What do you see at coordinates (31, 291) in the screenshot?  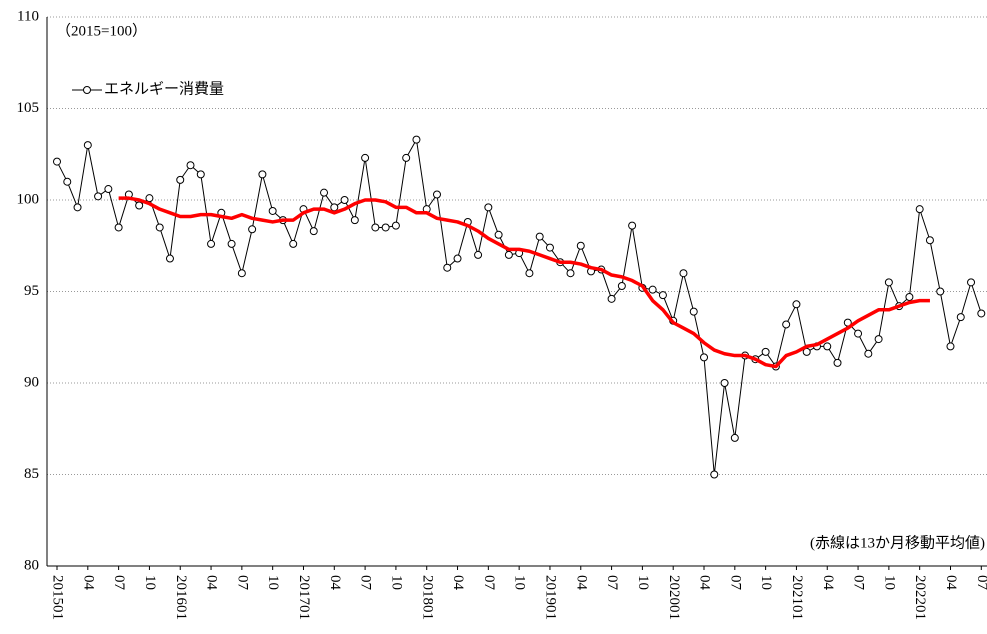 I see `y-tick-label: 95` at bounding box center [31, 291].